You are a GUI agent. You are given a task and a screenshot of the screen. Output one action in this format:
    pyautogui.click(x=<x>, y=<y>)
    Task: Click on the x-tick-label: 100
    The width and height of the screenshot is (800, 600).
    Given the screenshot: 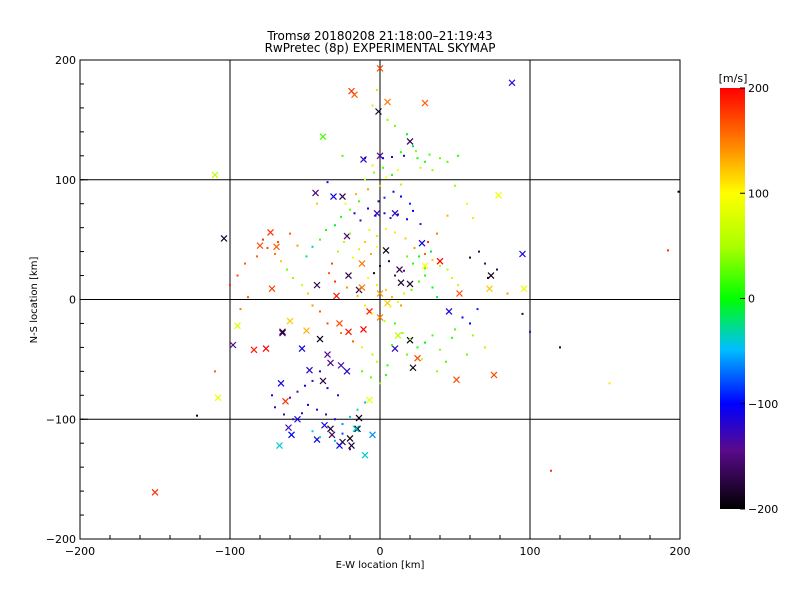 What is the action you would take?
    pyautogui.click(x=530, y=551)
    